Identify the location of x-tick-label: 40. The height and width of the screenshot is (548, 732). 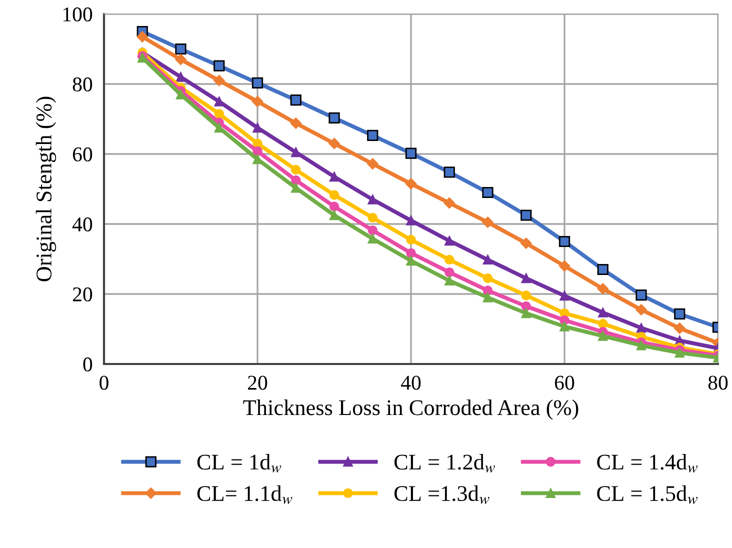
(410, 383).